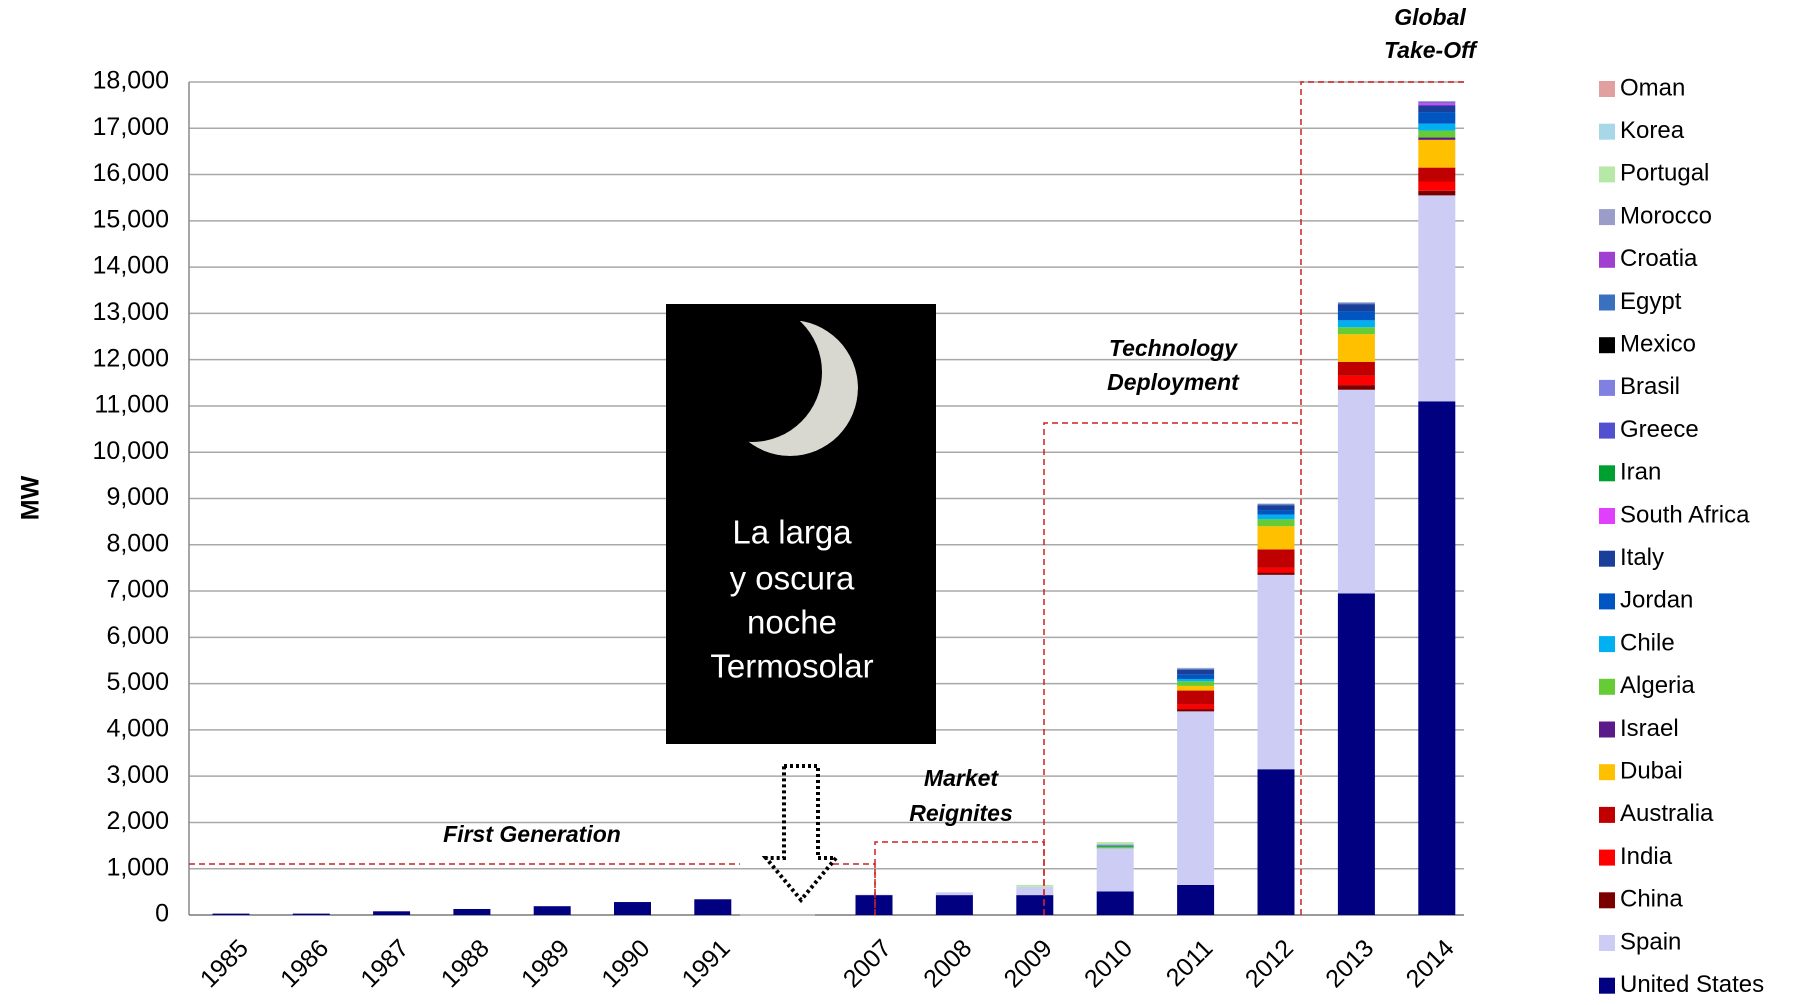 The image size is (1794, 1005). Describe the element at coordinates (961, 778) in the screenshot. I see `annotation: Market` at that location.